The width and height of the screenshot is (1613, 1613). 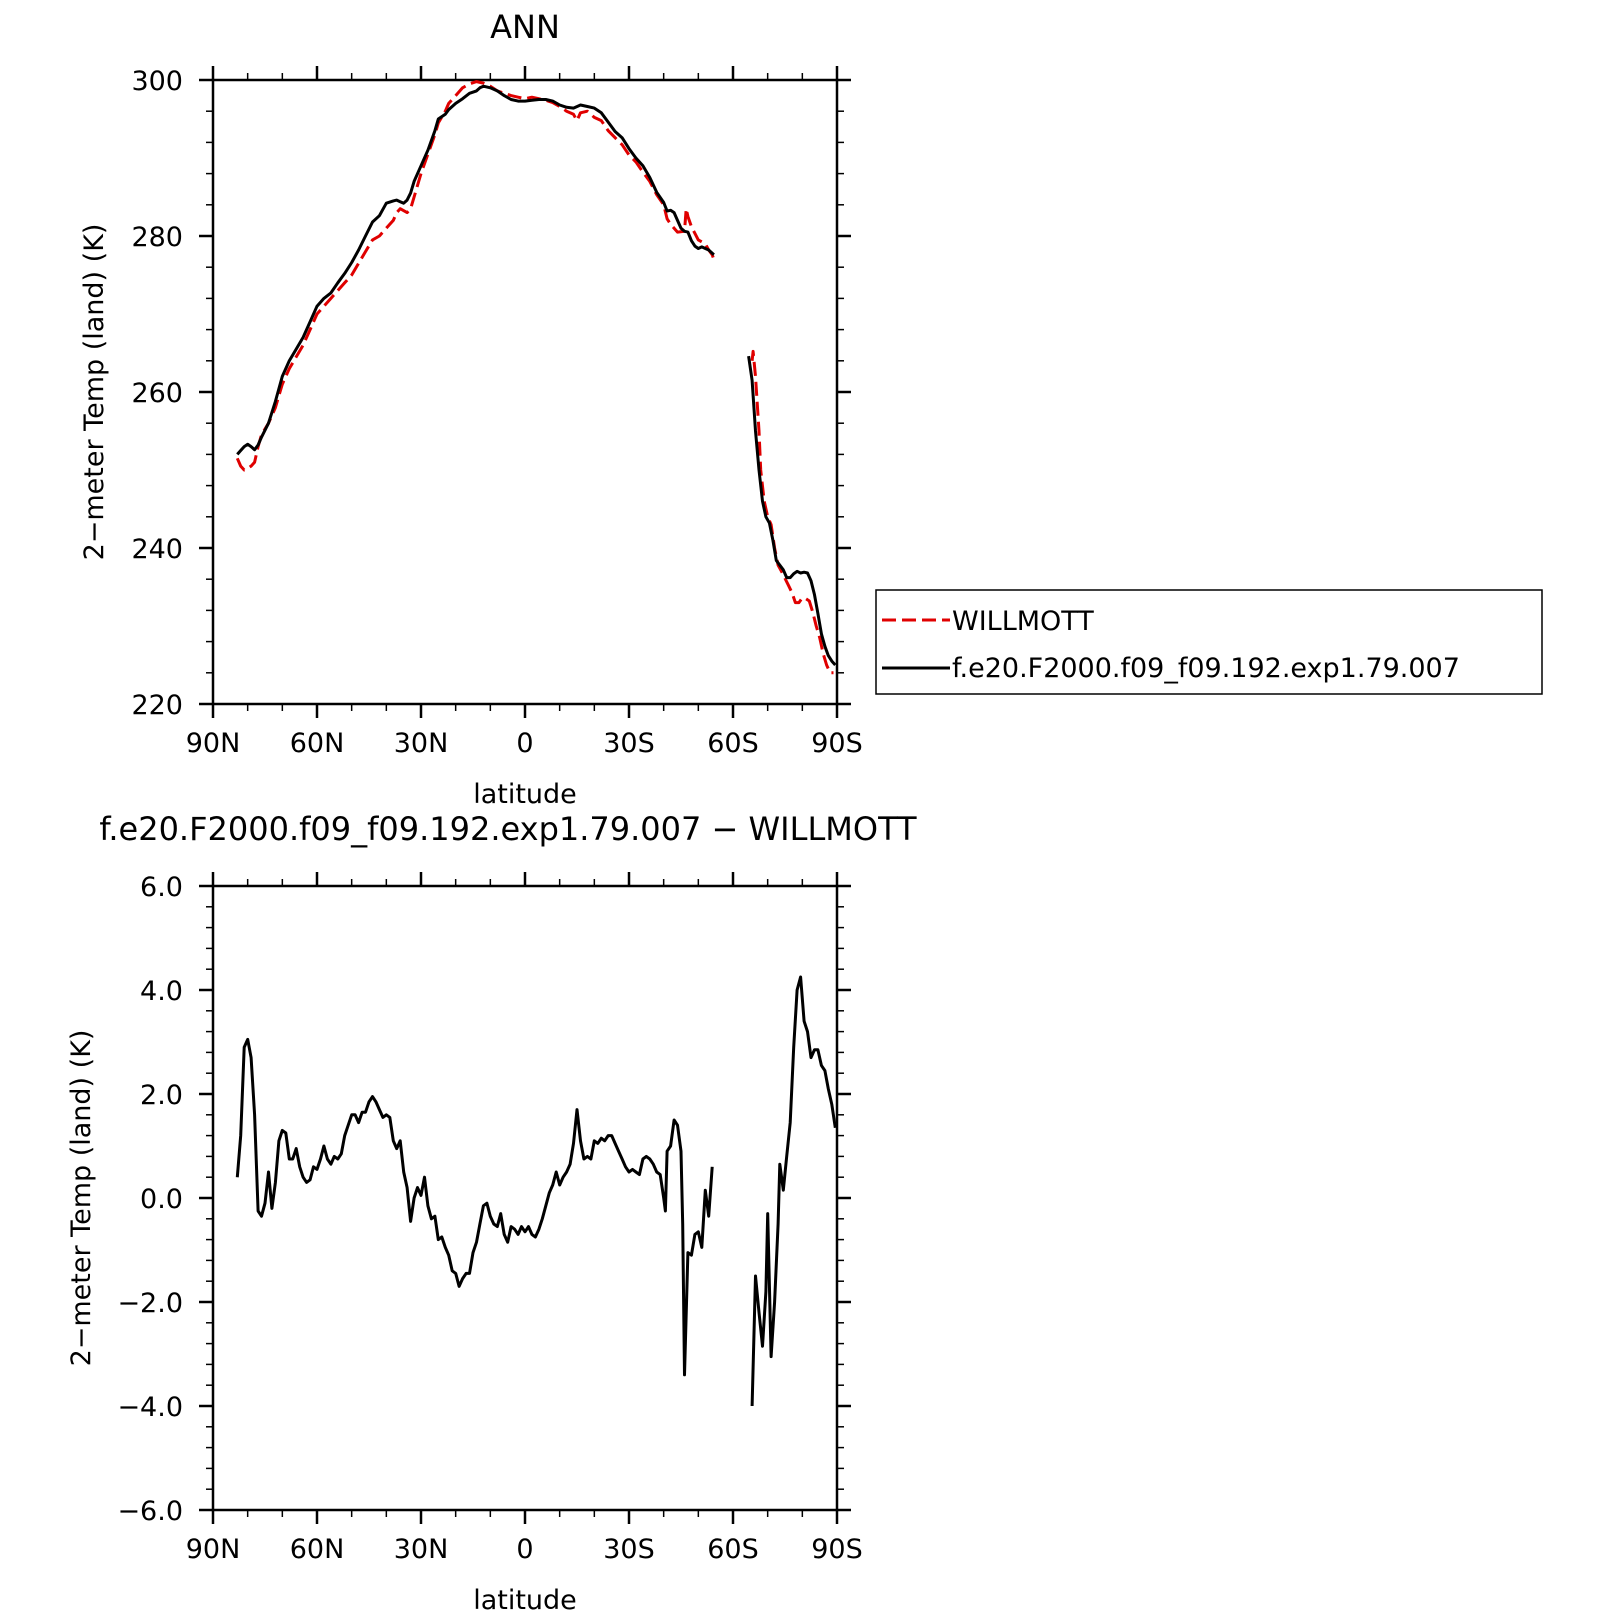 What do you see at coordinates (150, 1303) in the screenshot?
I see `y-tick-label: −2.0` at bounding box center [150, 1303].